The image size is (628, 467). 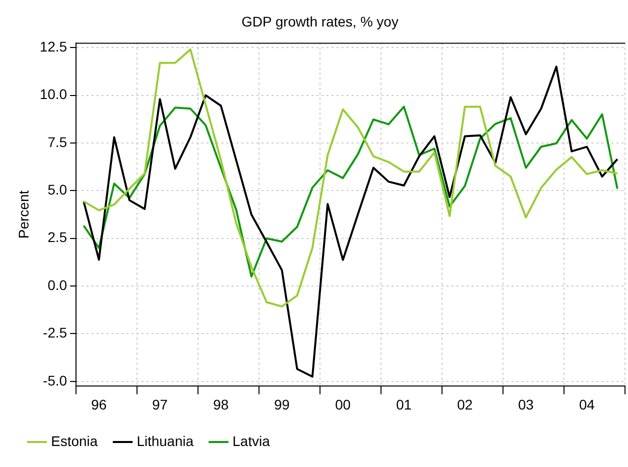 I want to click on x-tick-label: 99, so click(x=282, y=404).